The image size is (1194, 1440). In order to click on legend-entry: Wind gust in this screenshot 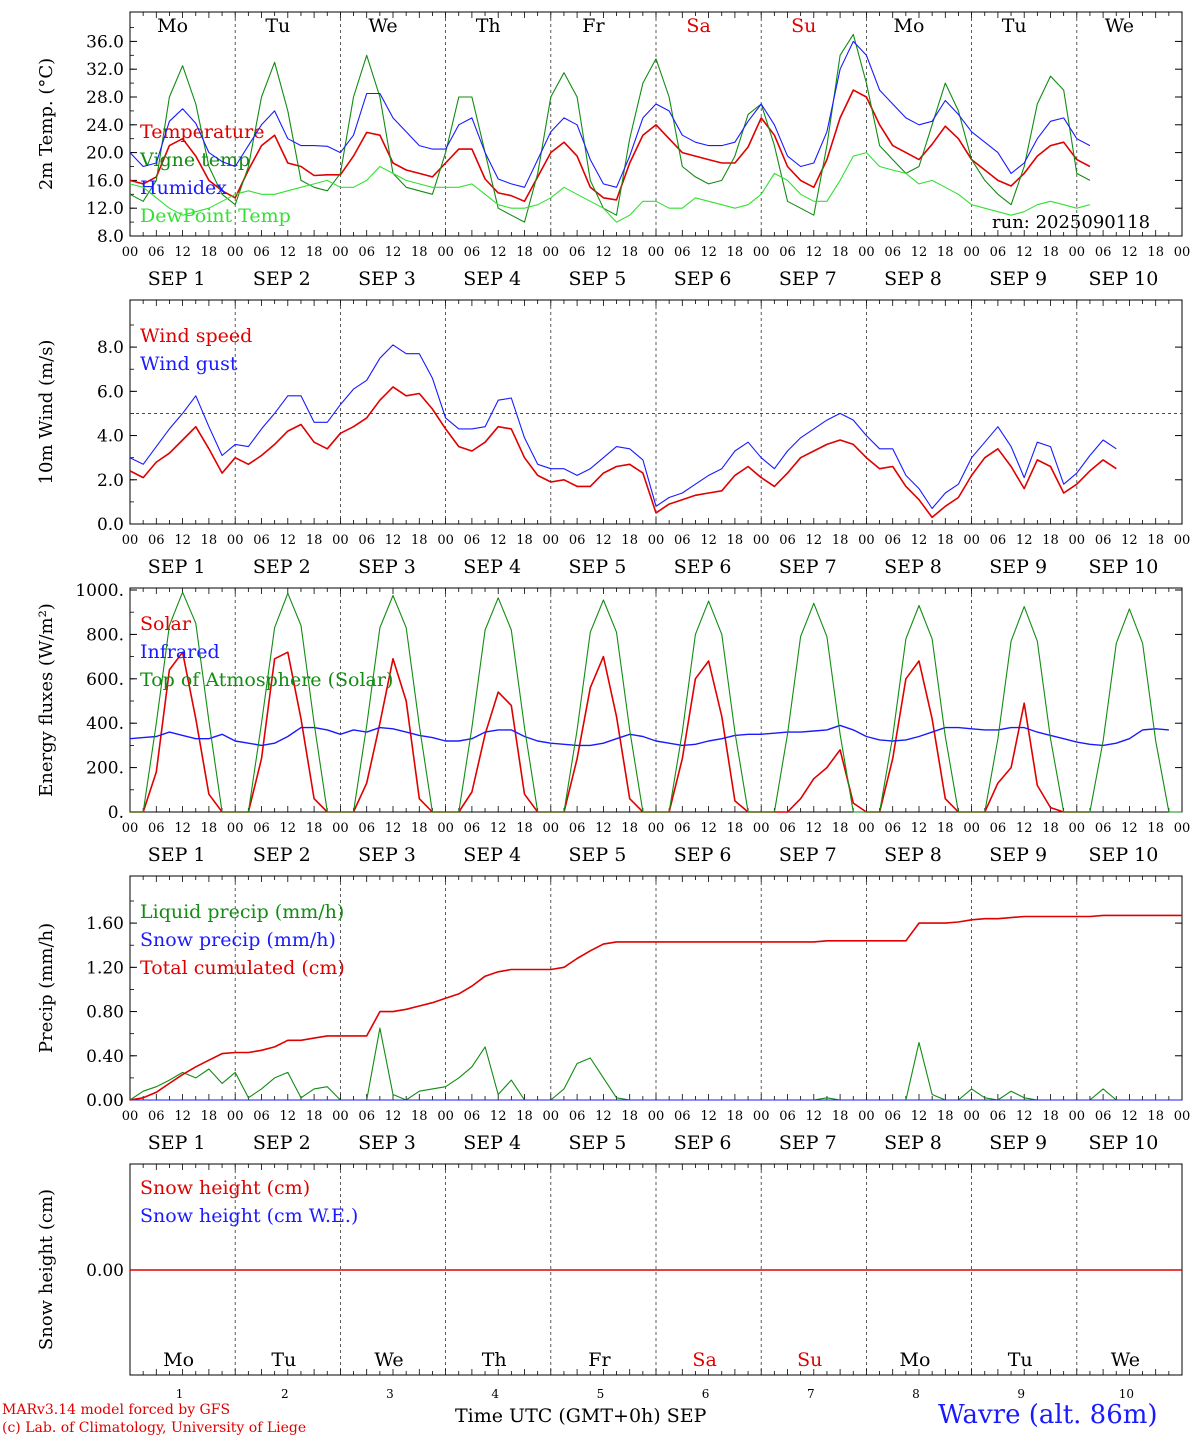, I will do `click(189, 364)`.